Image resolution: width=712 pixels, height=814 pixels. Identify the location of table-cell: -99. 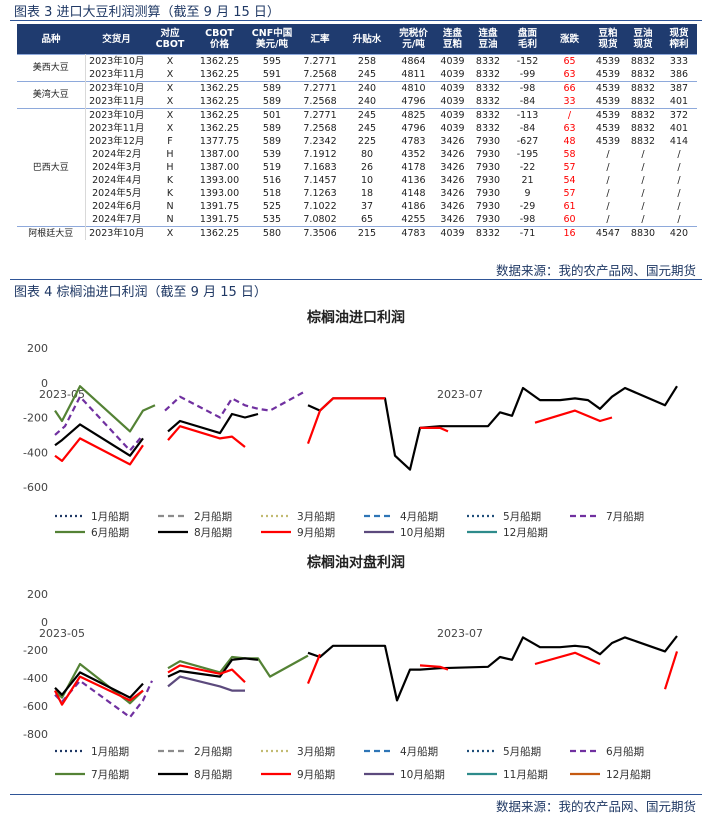
(527, 74).